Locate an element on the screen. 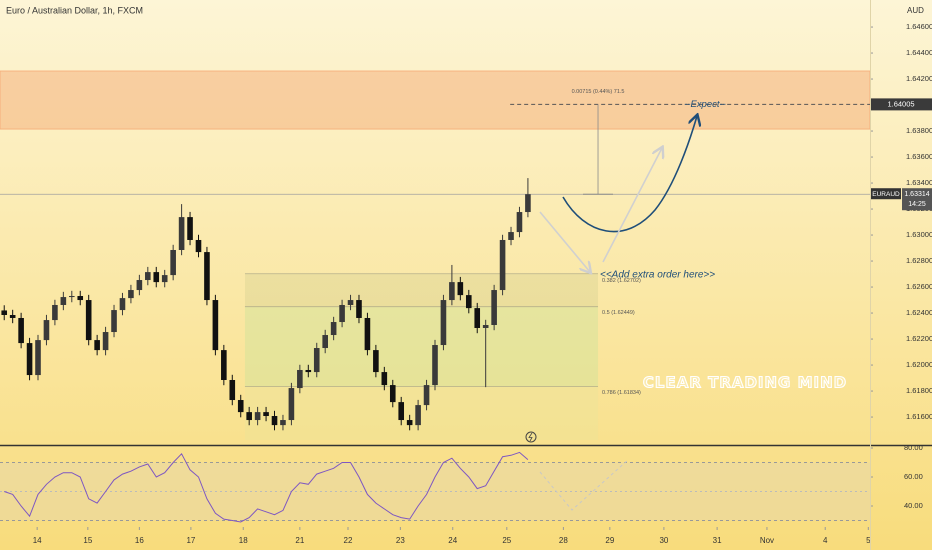 The image size is (932, 550). last-price-label: 1.63314 is located at coordinates (916, 194).